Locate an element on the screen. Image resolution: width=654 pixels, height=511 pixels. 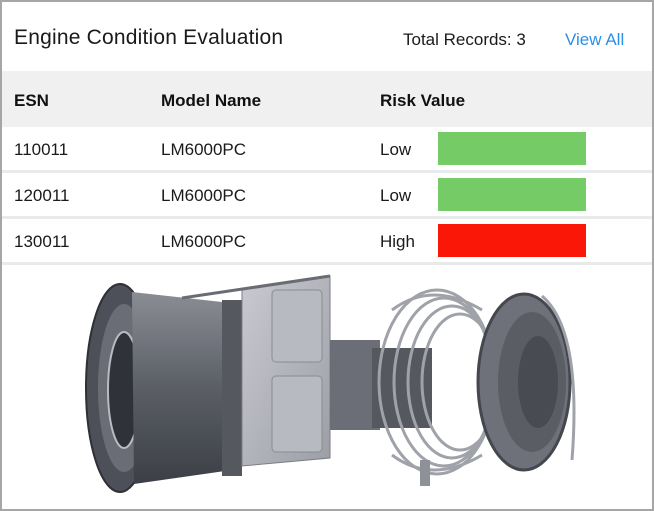
esn-cell: 130011 is located at coordinates (42, 241).